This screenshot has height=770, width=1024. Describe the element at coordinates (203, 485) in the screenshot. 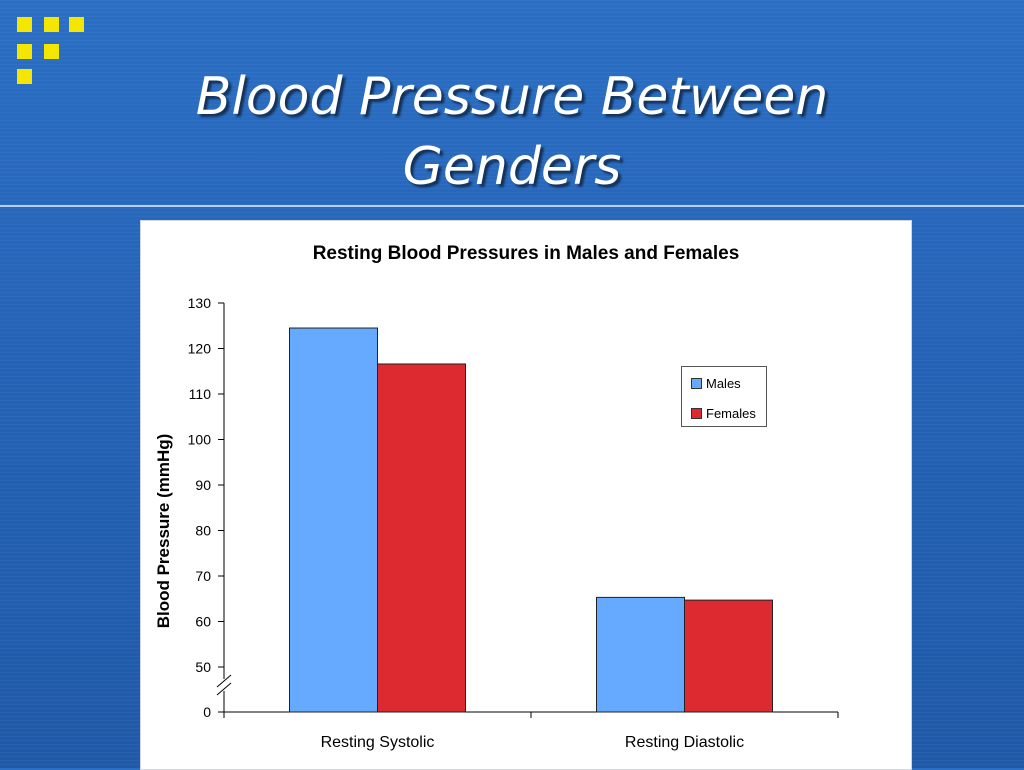

I see `y-tick-label: 90` at that location.